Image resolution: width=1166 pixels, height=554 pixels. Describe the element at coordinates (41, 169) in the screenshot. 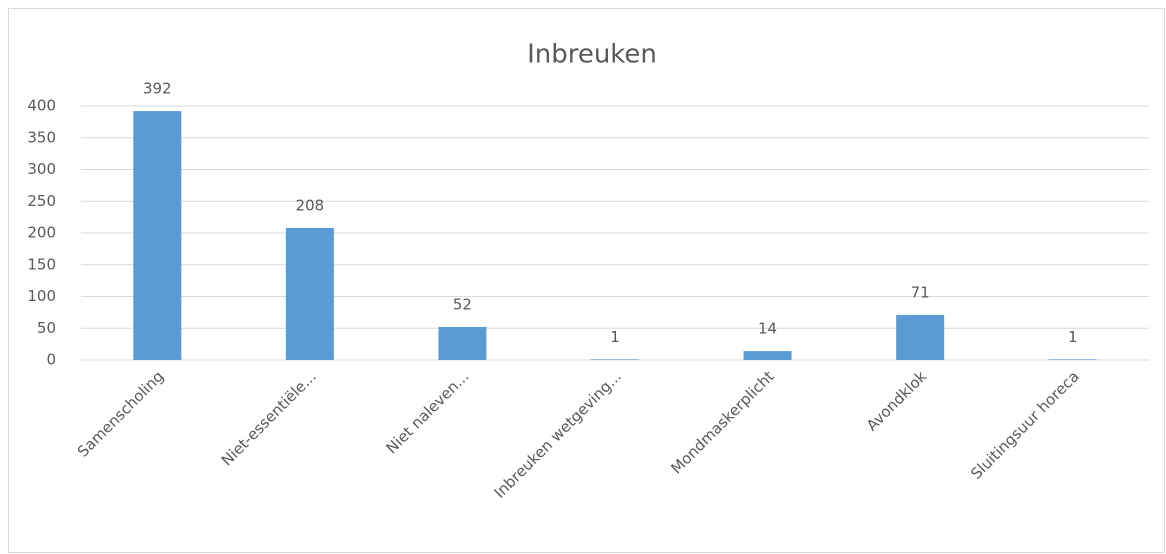

I see `y-tick-label: 300` at that location.